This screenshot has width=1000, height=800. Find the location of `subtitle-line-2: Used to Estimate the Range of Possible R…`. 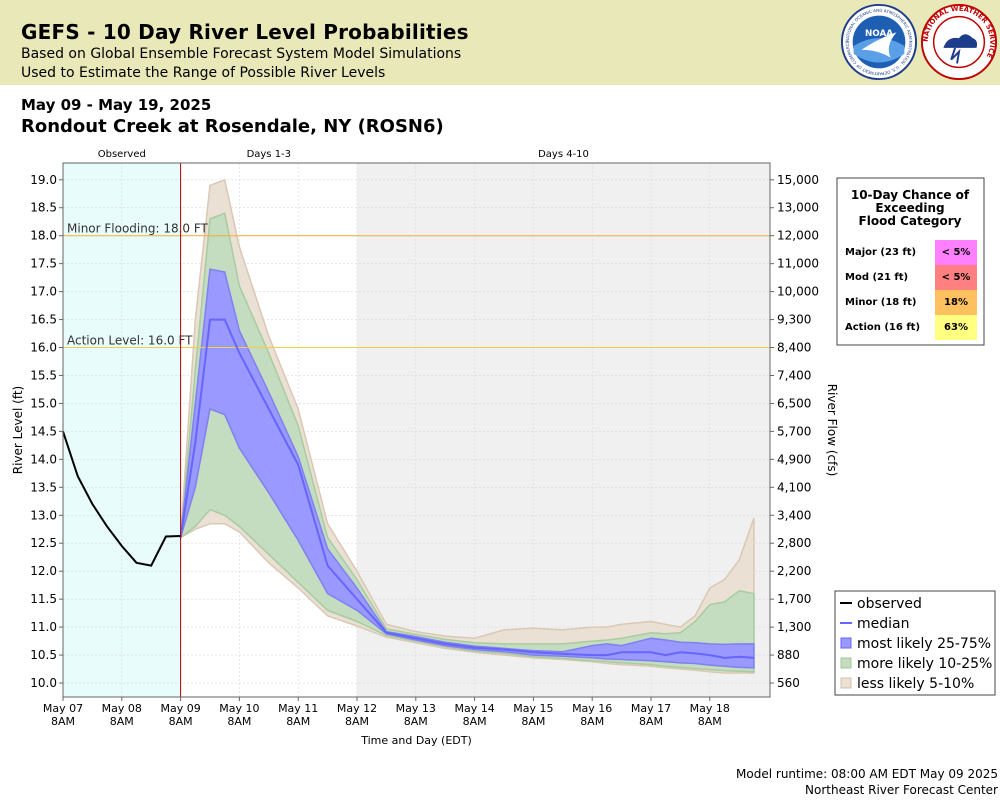

subtitle-line-2: Used to Estimate the Range of Possible R… is located at coordinates (203, 73).